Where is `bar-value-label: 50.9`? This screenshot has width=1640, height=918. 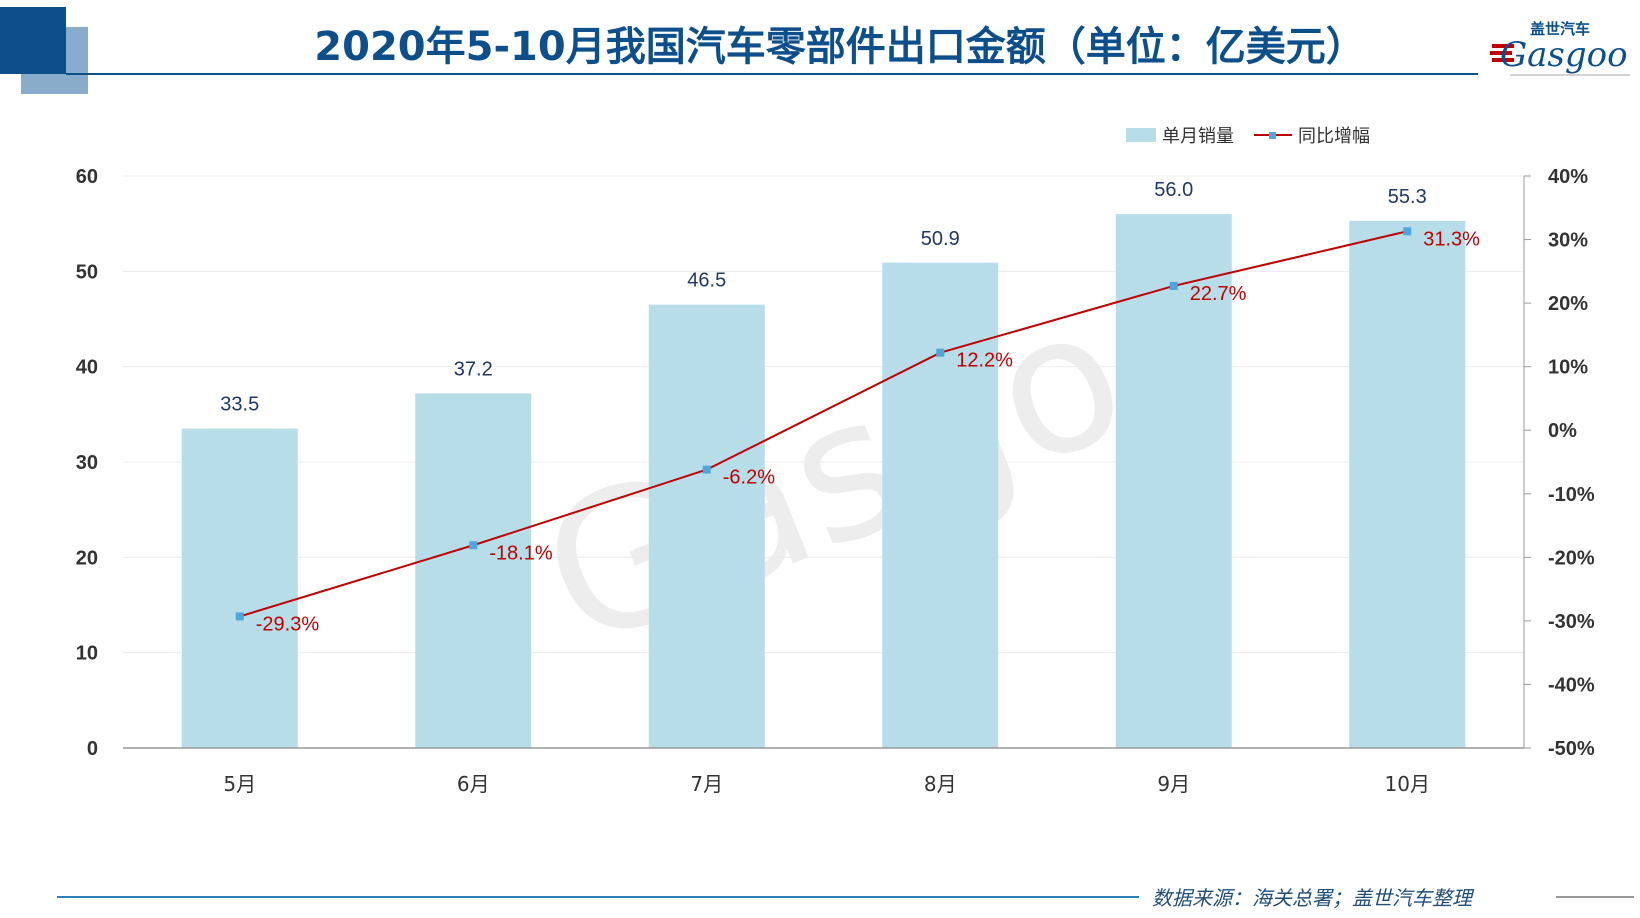
bar-value-label: 50.9 is located at coordinates (940, 239).